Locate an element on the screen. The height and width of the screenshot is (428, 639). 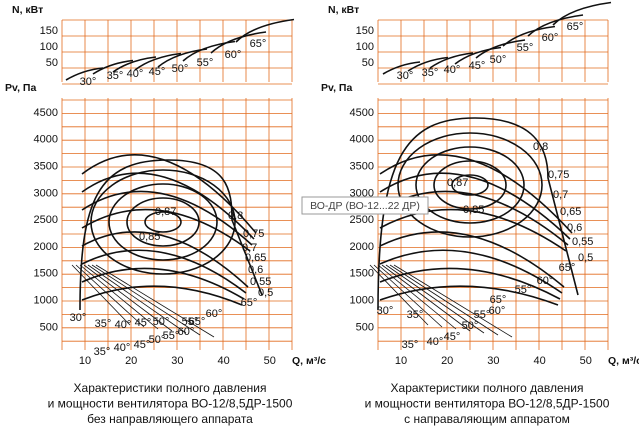
efficiency-label: 0,85 is located at coordinates (149, 237).